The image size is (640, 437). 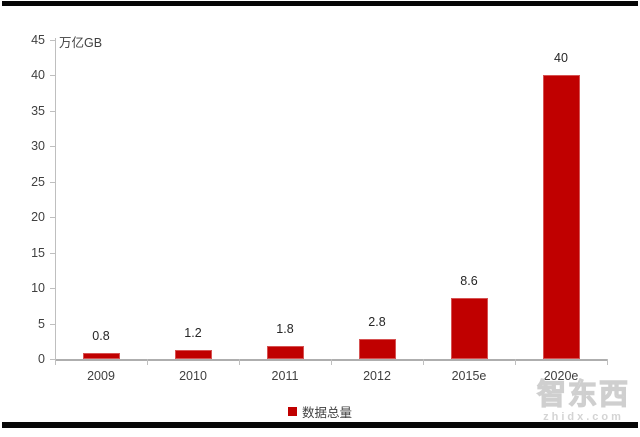 What do you see at coordinates (193, 376) in the screenshot?
I see `x-category-label: 2010` at bounding box center [193, 376].